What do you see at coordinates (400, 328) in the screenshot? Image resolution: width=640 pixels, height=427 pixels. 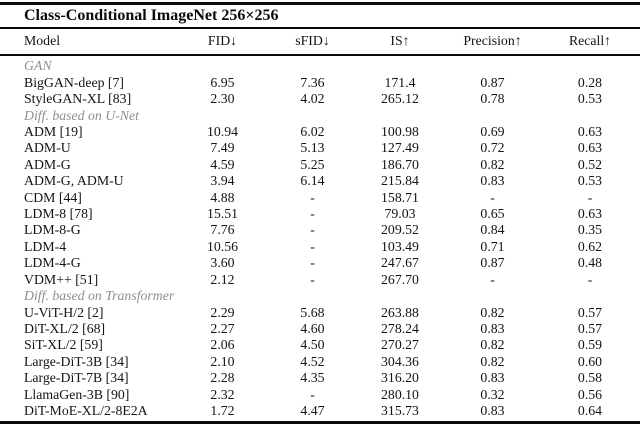 I see `value-cell: 278.24` at bounding box center [400, 328].